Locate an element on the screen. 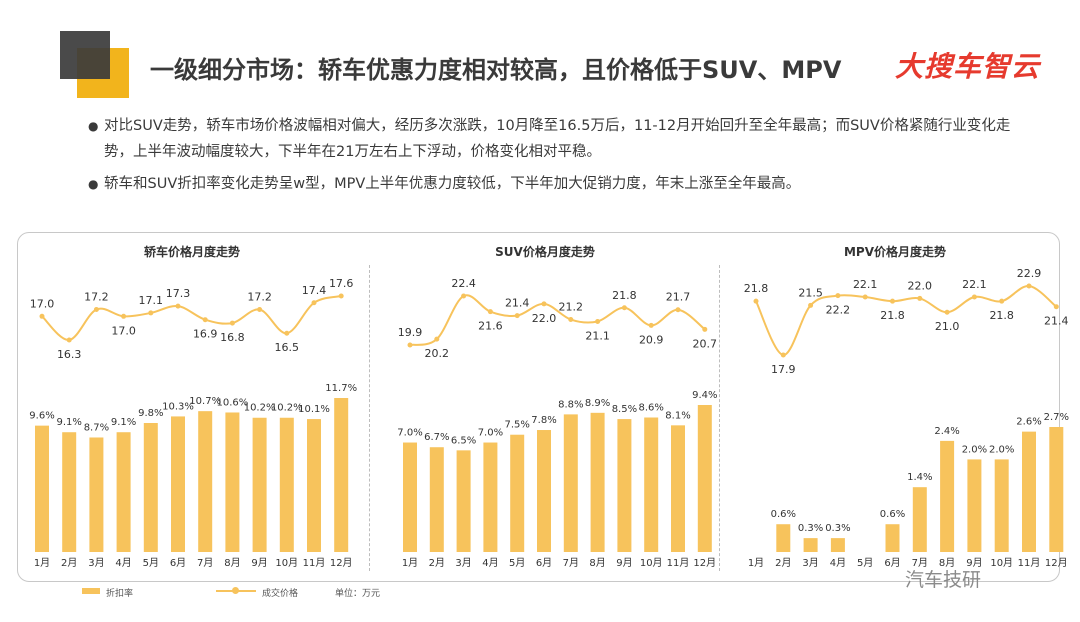  chart-title: SUV价格月度走势 is located at coordinates (545, 251).